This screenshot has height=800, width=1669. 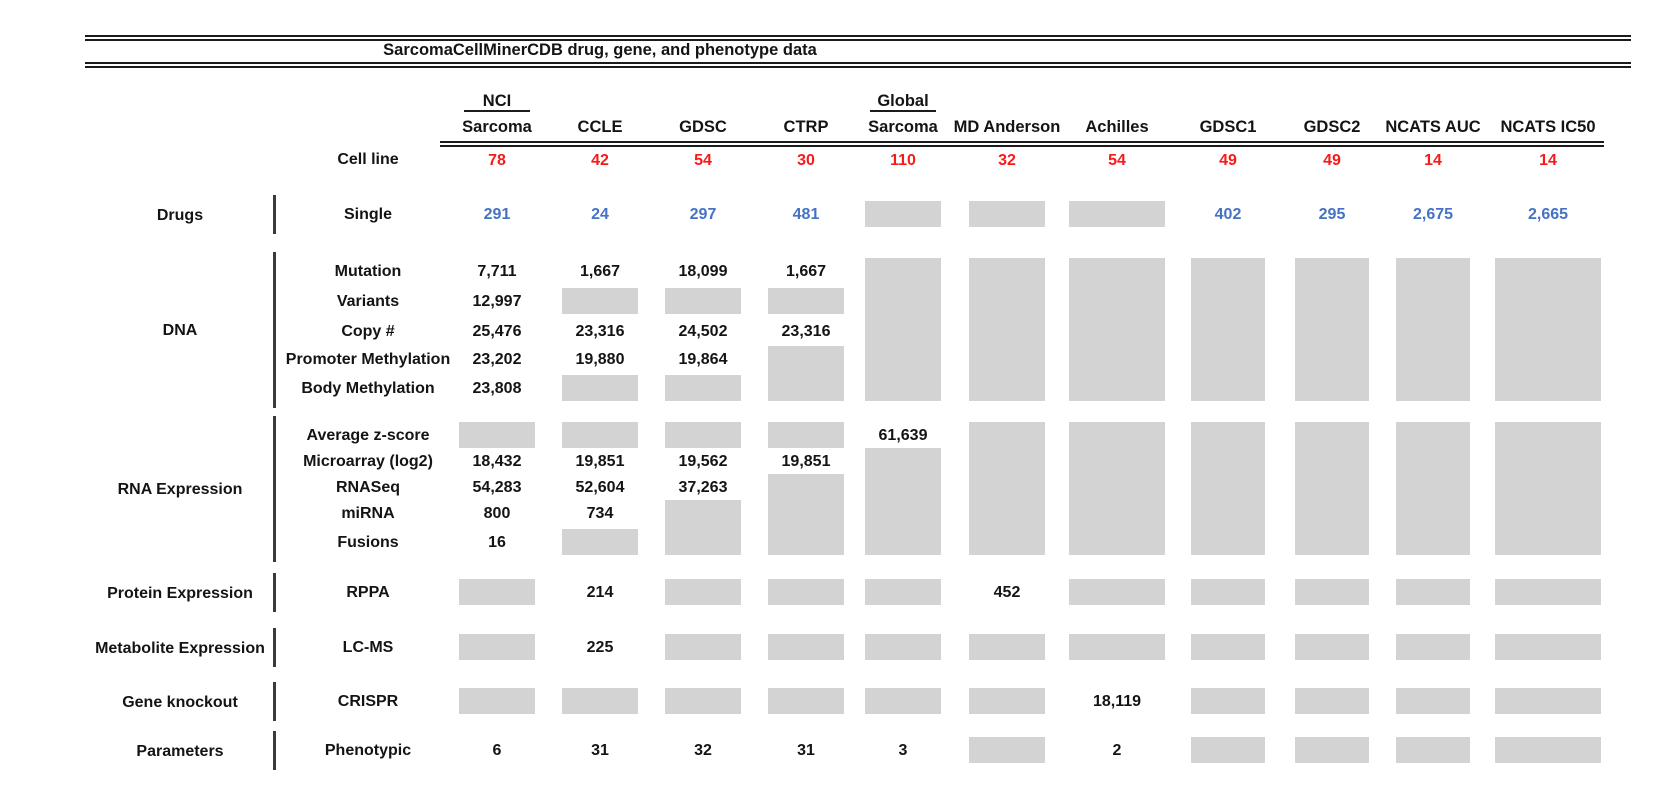 What do you see at coordinates (497, 127) in the screenshot?
I see `column-header: Sarcoma` at bounding box center [497, 127].